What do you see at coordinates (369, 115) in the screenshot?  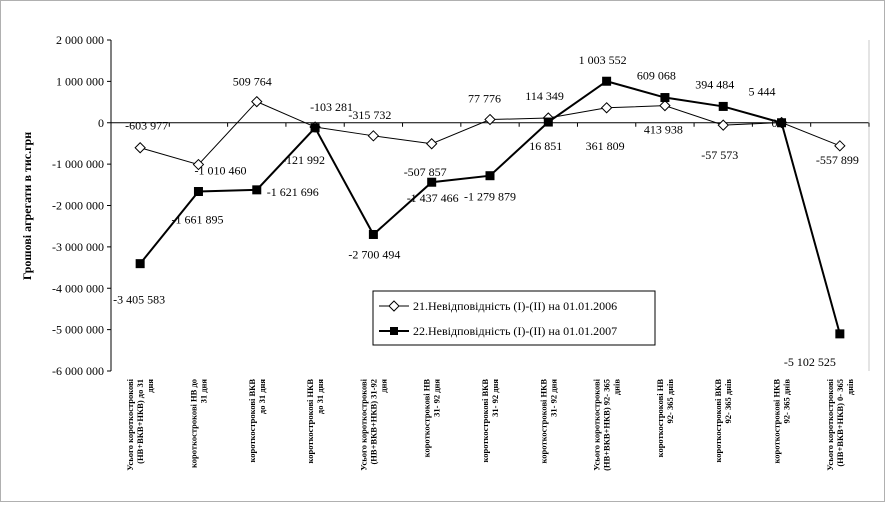 I see `series-2006-data-label: -315 732` at bounding box center [369, 115].